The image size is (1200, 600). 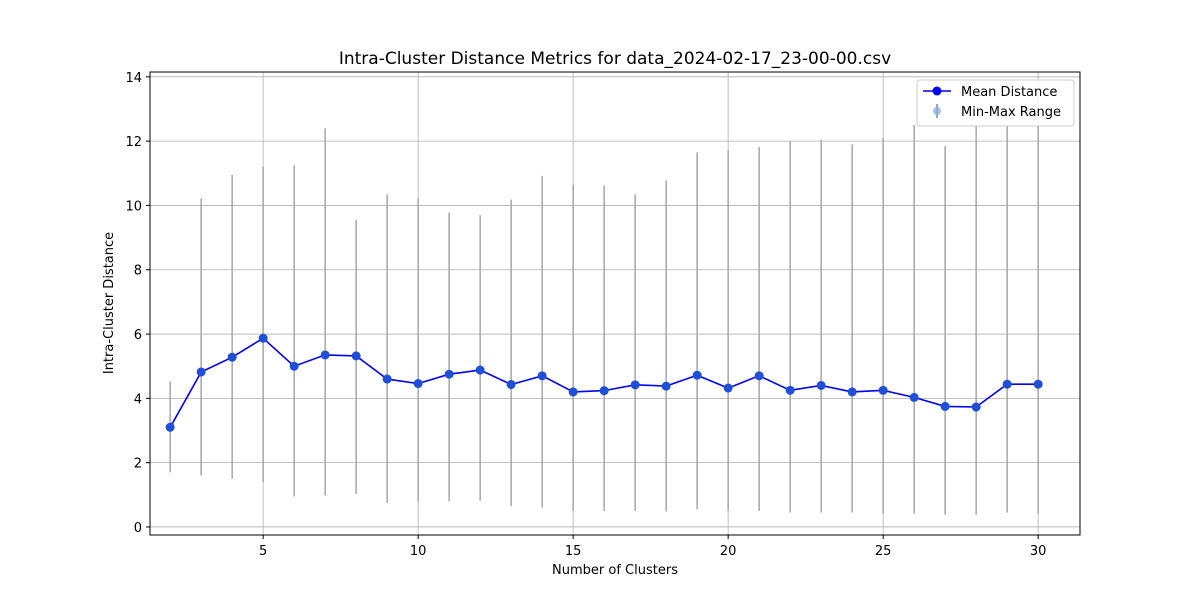 I want to click on legend-box, so click(x=995, y=103).